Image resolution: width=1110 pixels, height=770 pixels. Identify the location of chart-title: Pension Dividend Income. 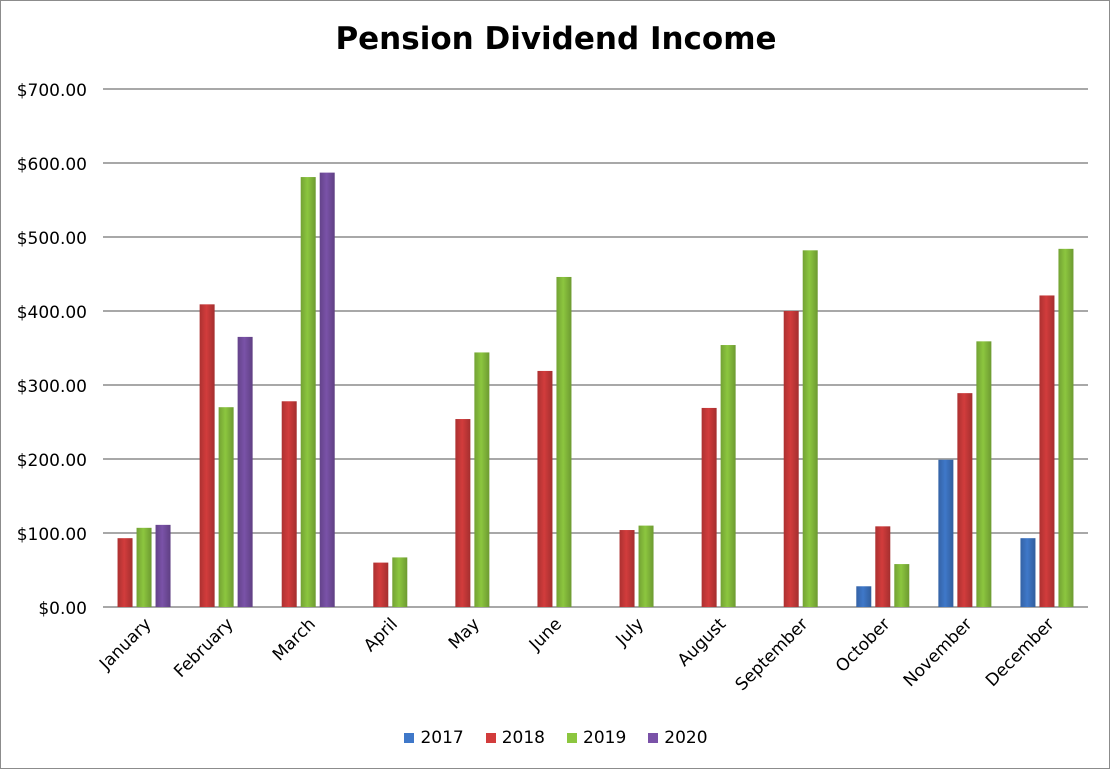
(556, 39).